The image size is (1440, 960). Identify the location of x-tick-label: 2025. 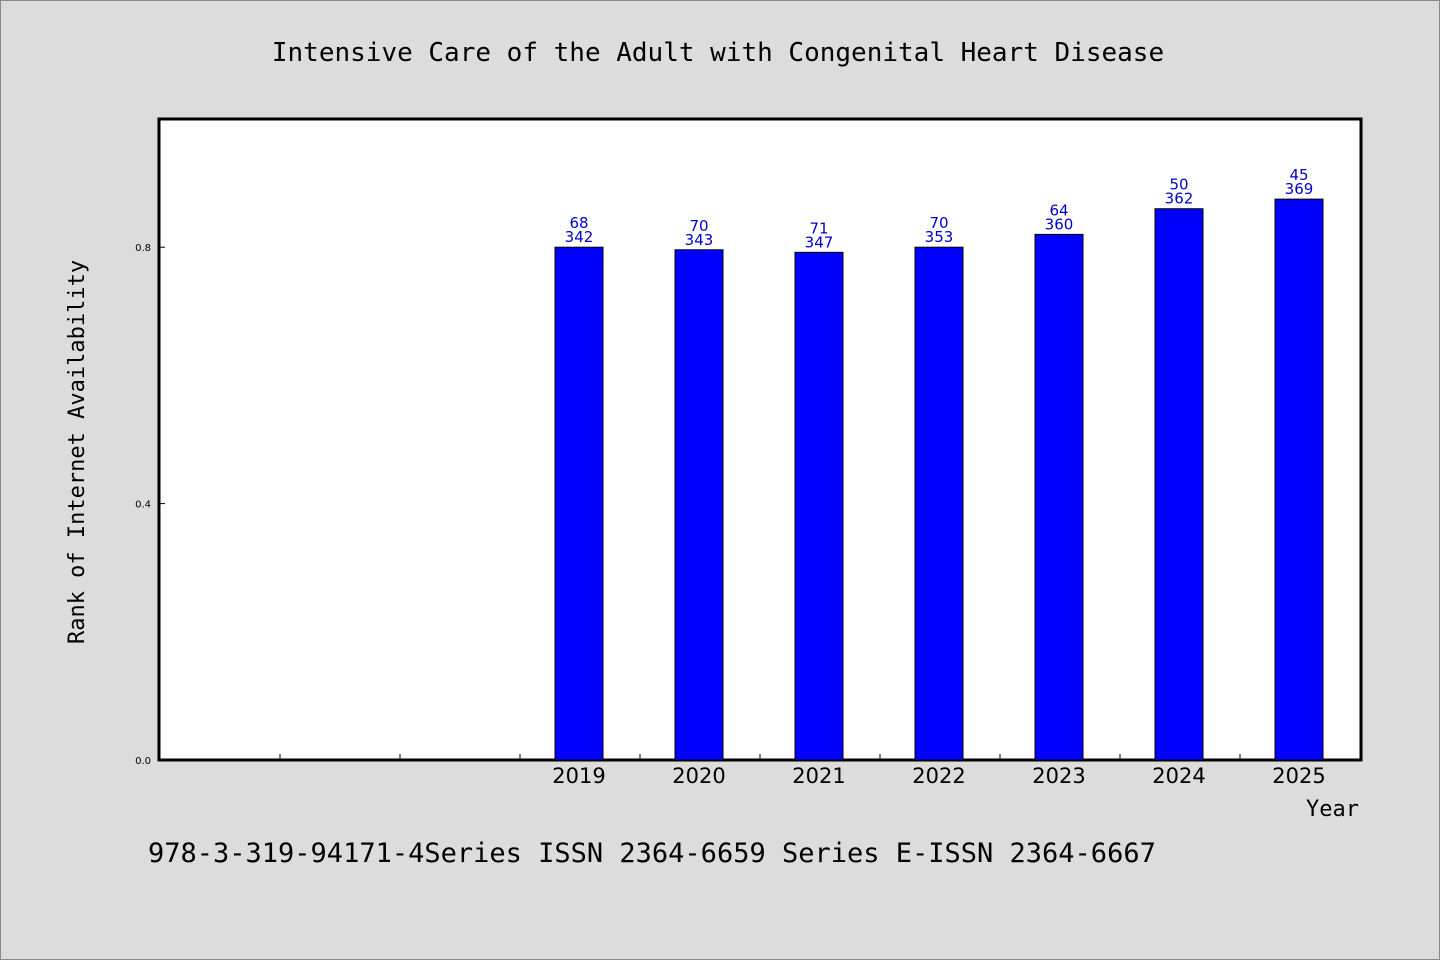
(1298, 776).